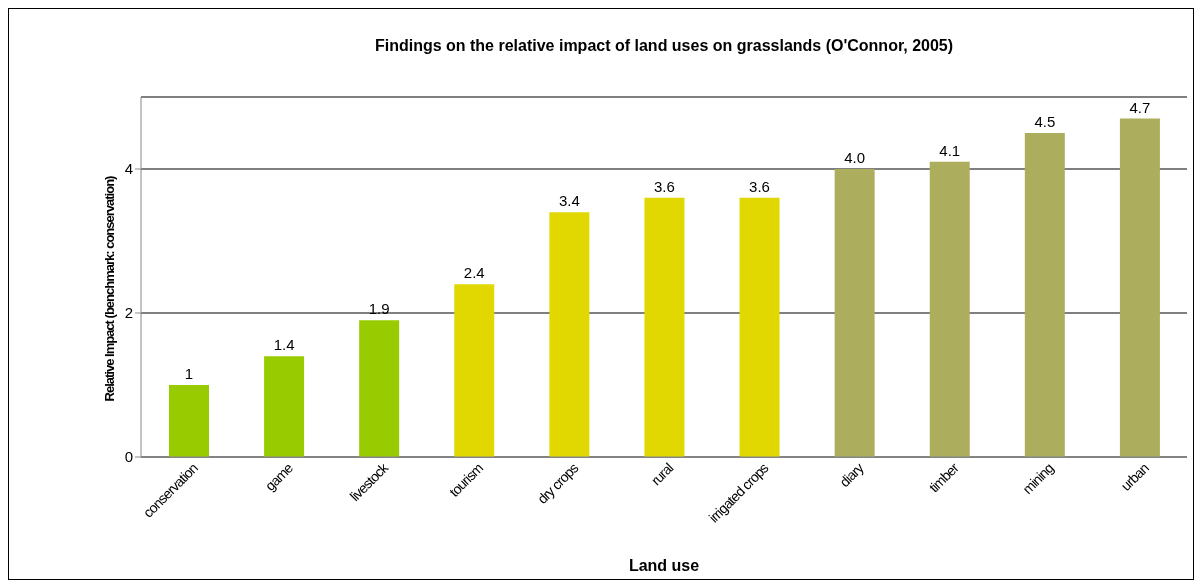  What do you see at coordinates (109, 289) in the screenshot?
I see `y-axis-title: Relative Impact (benchmark: conservation)` at bounding box center [109, 289].